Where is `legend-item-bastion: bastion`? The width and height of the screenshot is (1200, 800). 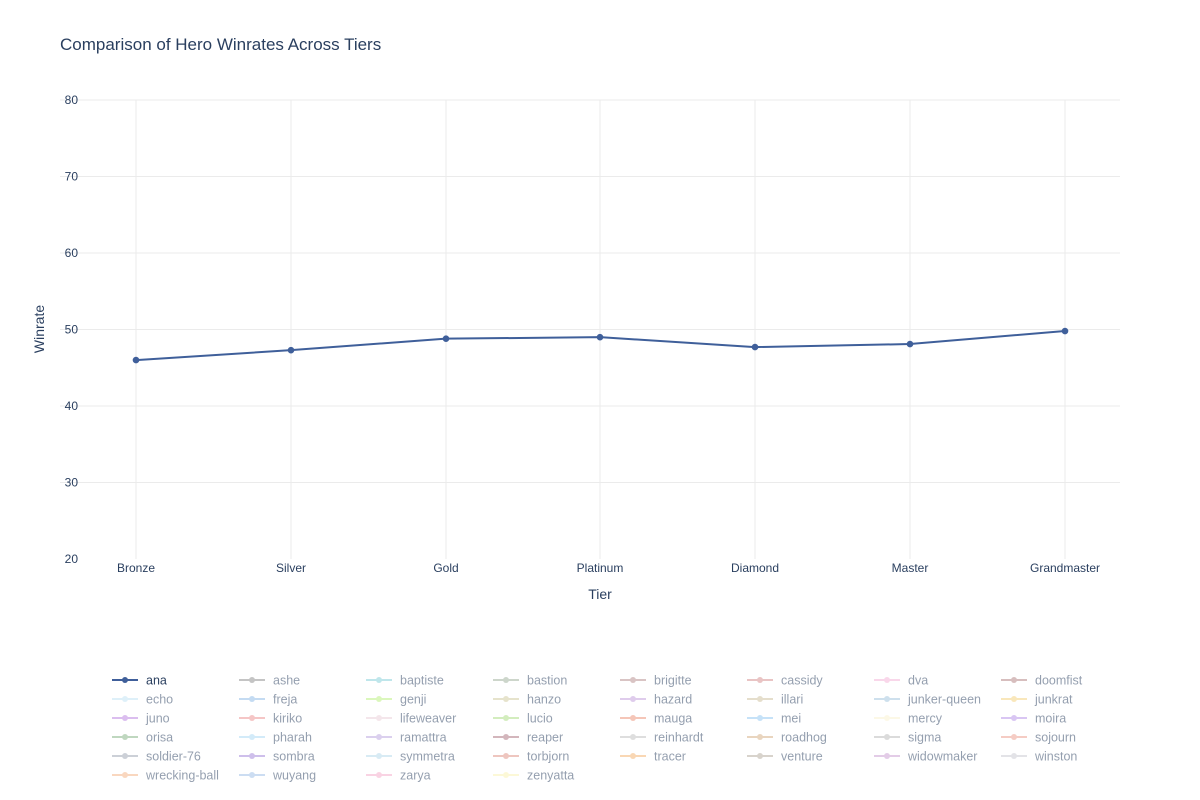 legend-item-bastion: bastion is located at coordinates (530, 681).